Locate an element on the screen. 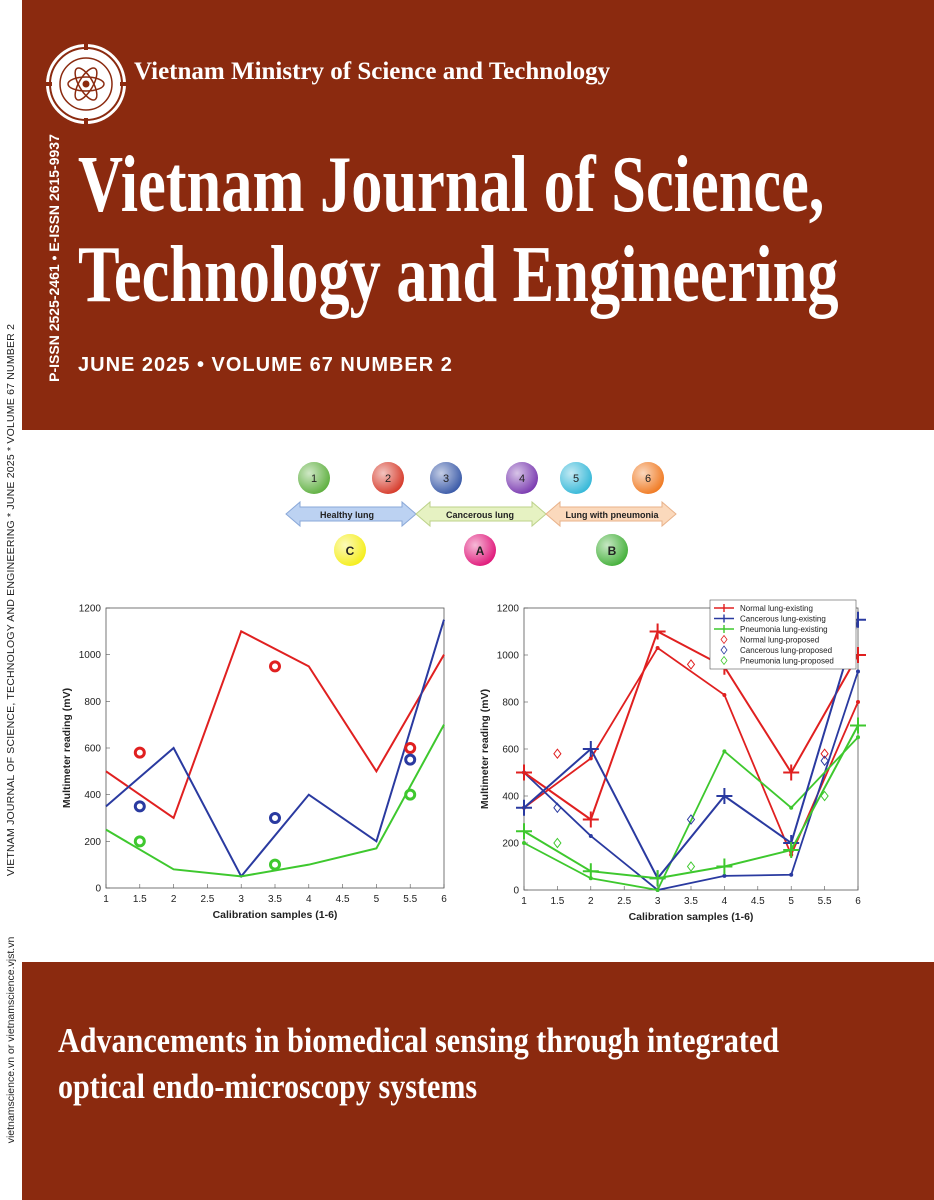 This screenshot has height=1200, width=934. legend-entry: Pneumonia lung-existing is located at coordinates (784, 629).